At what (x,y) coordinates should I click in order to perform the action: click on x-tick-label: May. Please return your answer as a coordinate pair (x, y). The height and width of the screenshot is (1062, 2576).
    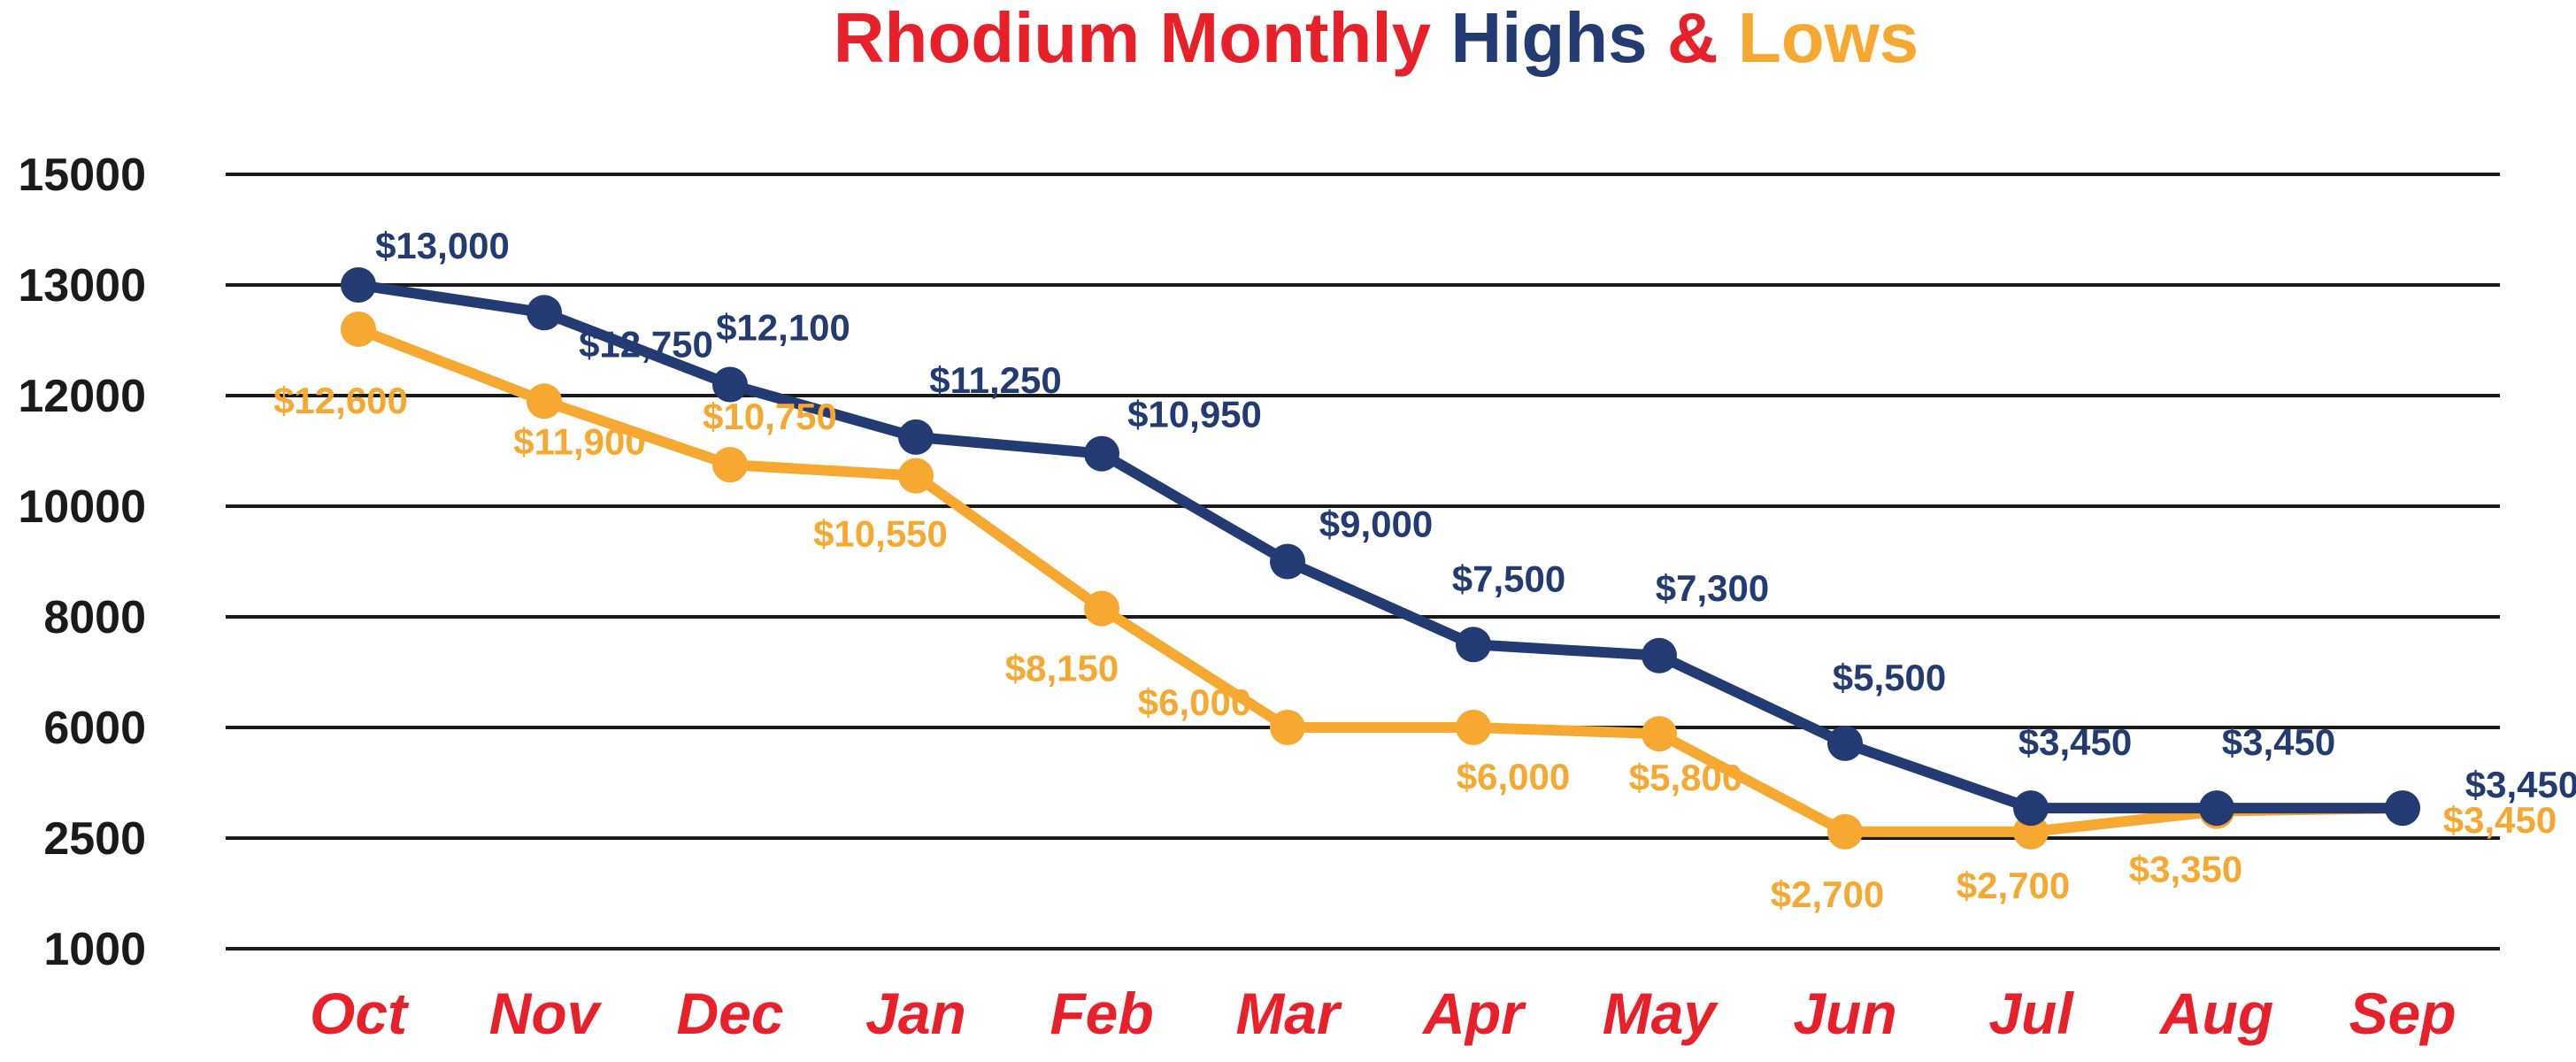
    Looking at the image, I should click on (1661, 1013).